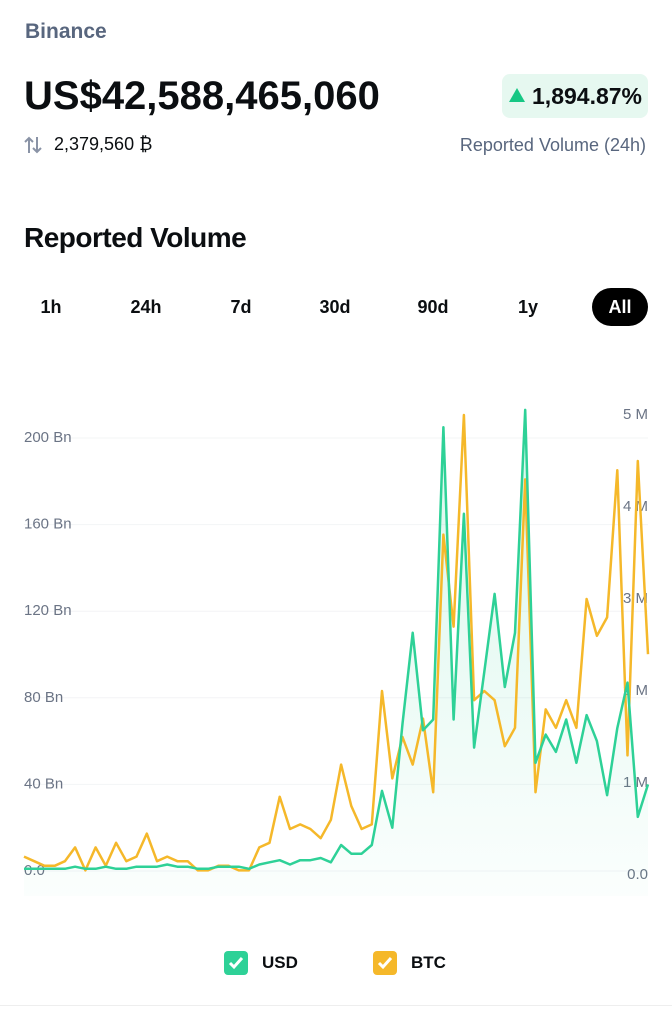 This screenshot has height=1024, width=672. I want to click on y-tick-label: 40 Bn, so click(43, 783).